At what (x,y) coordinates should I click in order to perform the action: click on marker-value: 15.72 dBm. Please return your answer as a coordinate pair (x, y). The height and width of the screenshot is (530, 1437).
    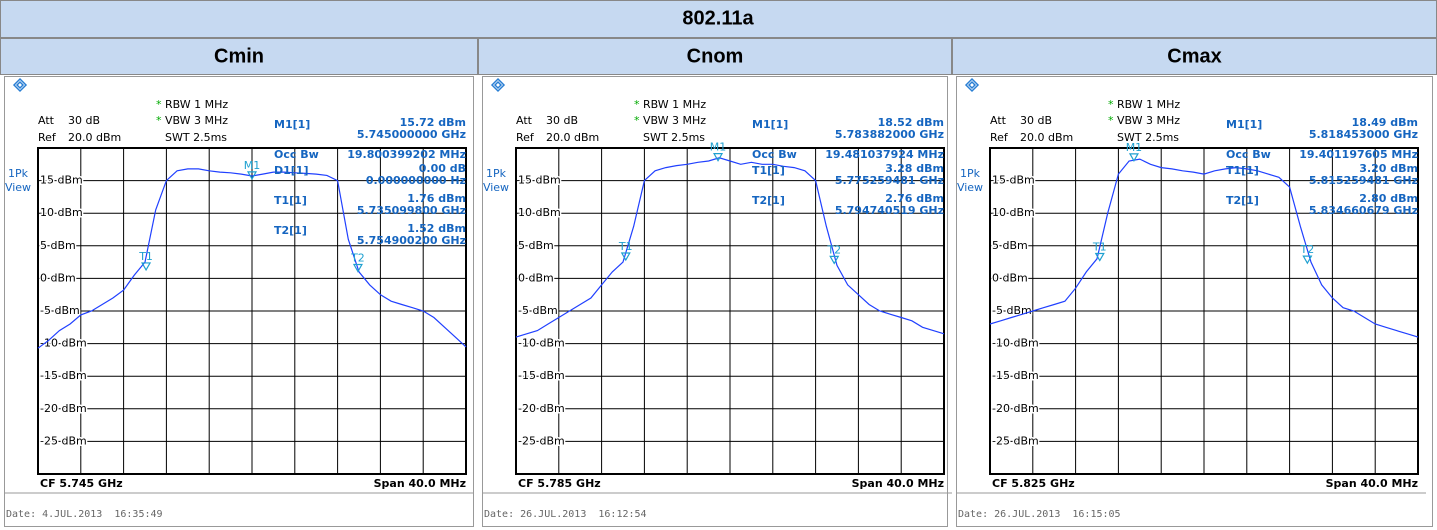
    Looking at the image, I should click on (433, 122).